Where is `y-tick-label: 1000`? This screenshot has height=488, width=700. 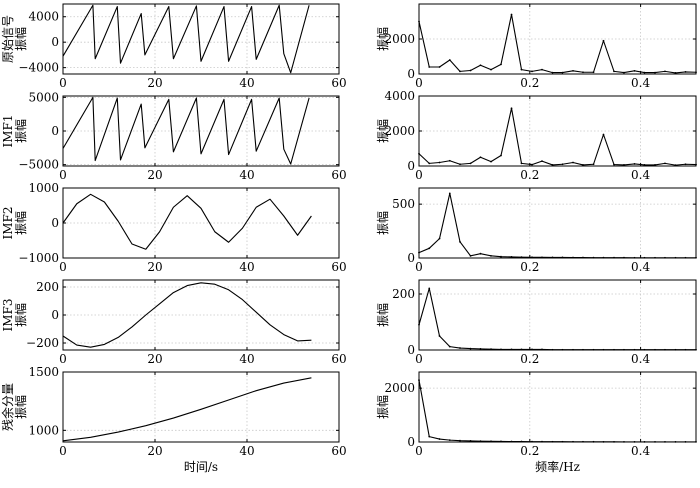
y-tick-label: 1000 is located at coordinates (43, 430).